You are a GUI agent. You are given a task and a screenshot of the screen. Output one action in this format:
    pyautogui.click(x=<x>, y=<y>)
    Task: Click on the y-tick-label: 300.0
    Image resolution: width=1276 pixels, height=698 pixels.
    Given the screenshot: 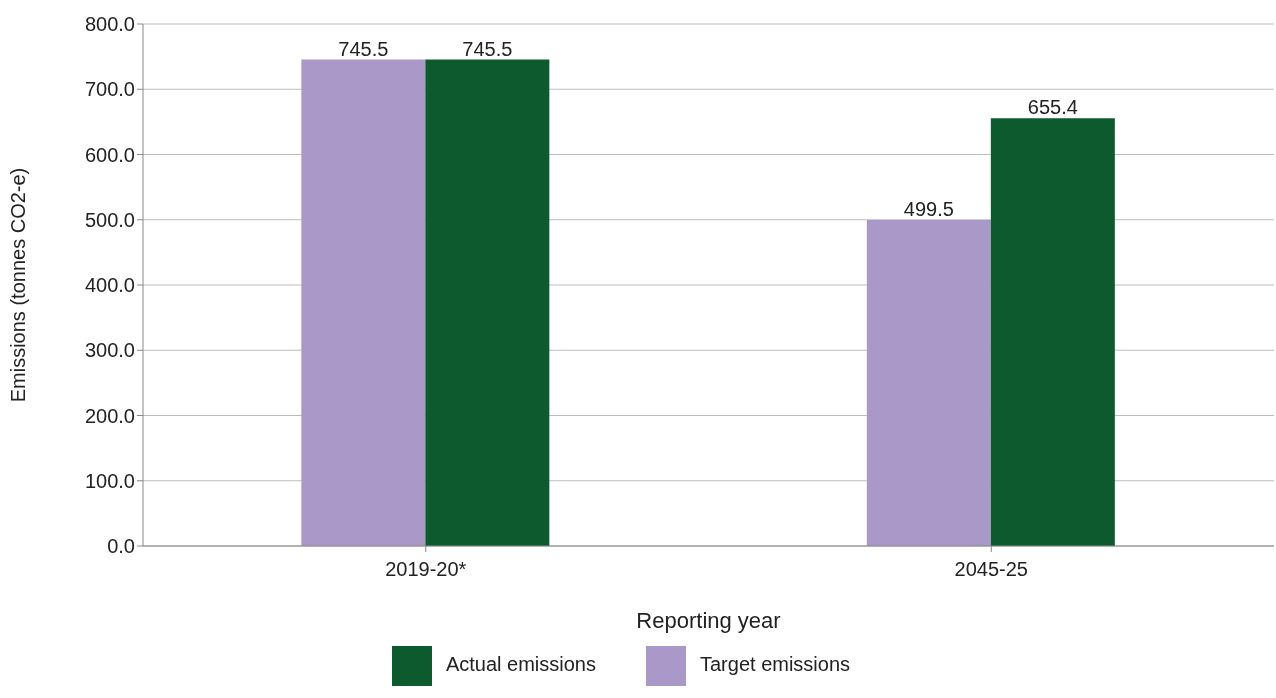 What is the action you would take?
    pyautogui.click(x=109, y=350)
    